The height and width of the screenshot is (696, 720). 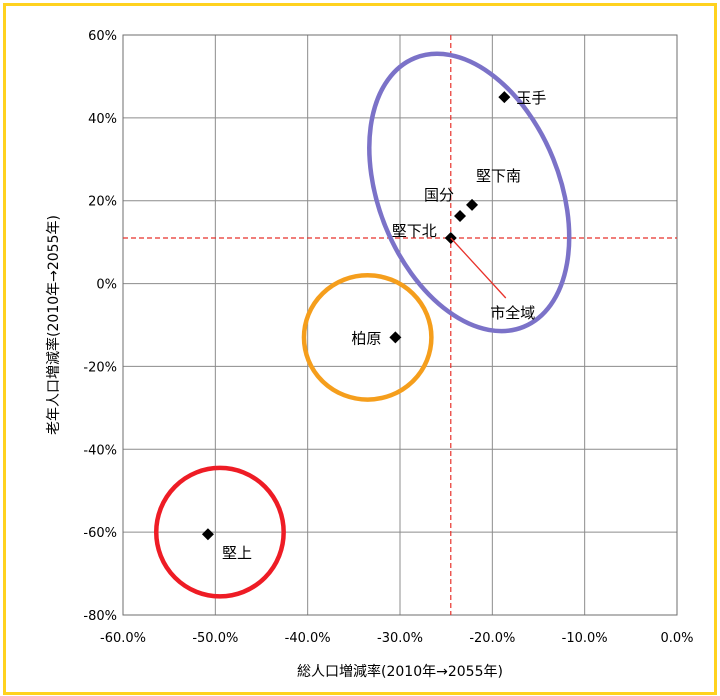 I want to click on y-tick-label: 40%, so click(x=102, y=119).